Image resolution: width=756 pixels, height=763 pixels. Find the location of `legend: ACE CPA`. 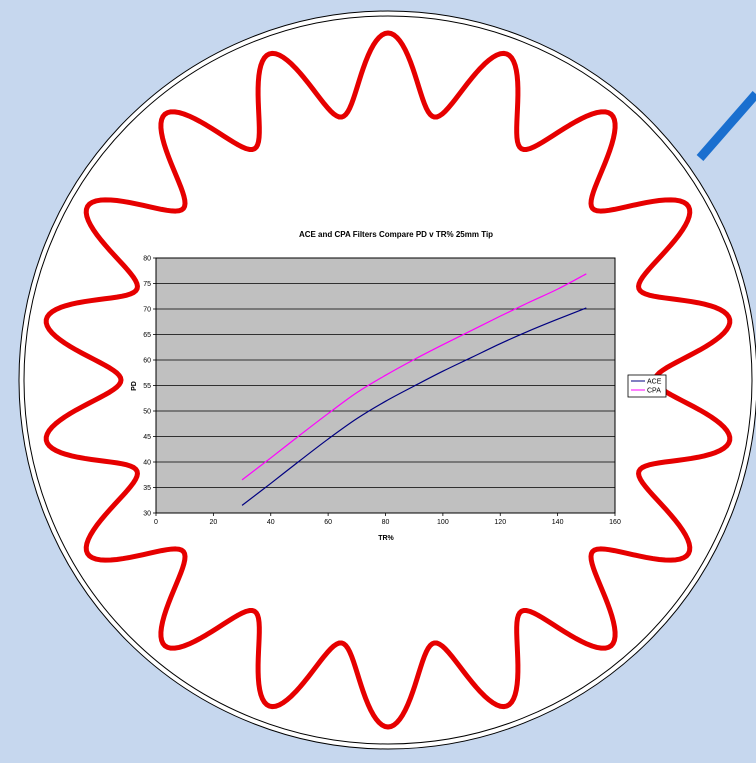

legend: ACE CPA is located at coordinates (647, 386).